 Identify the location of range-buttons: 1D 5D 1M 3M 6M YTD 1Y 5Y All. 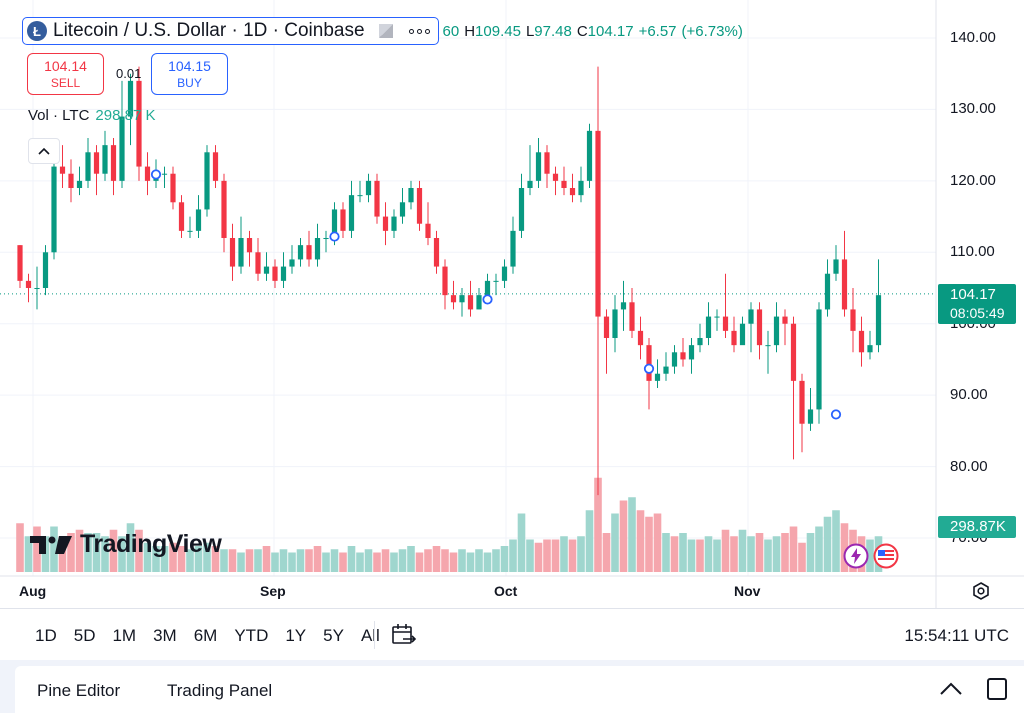
(216, 636).